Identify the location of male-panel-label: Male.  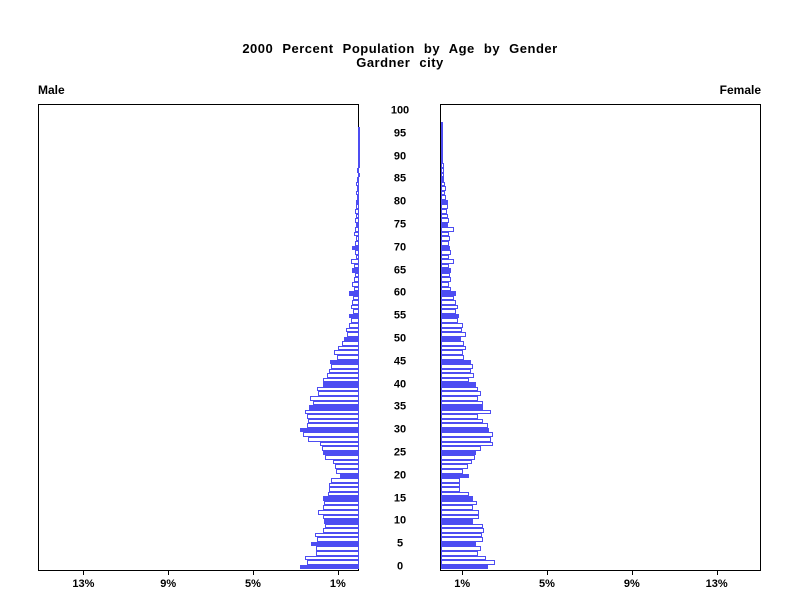
(51, 90).